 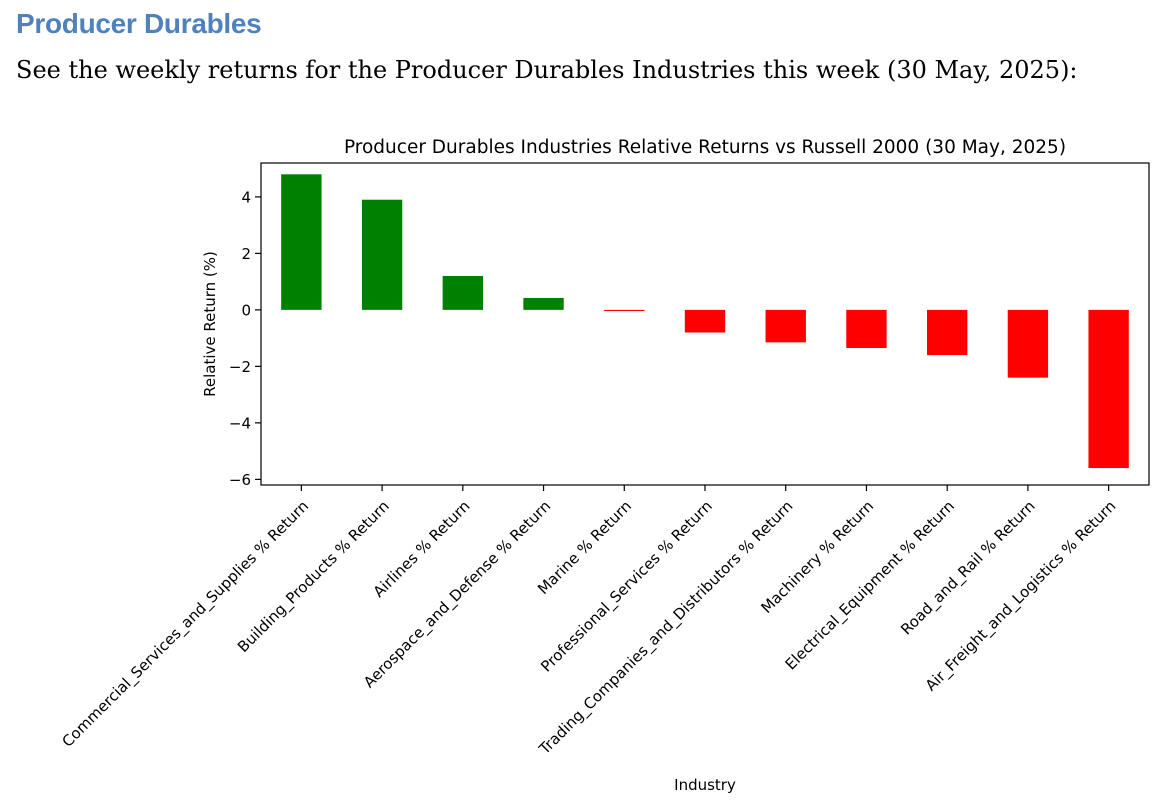 What do you see at coordinates (314, 577) in the screenshot?
I see `x-tick-label: Building_Products % Return` at bounding box center [314, 577].